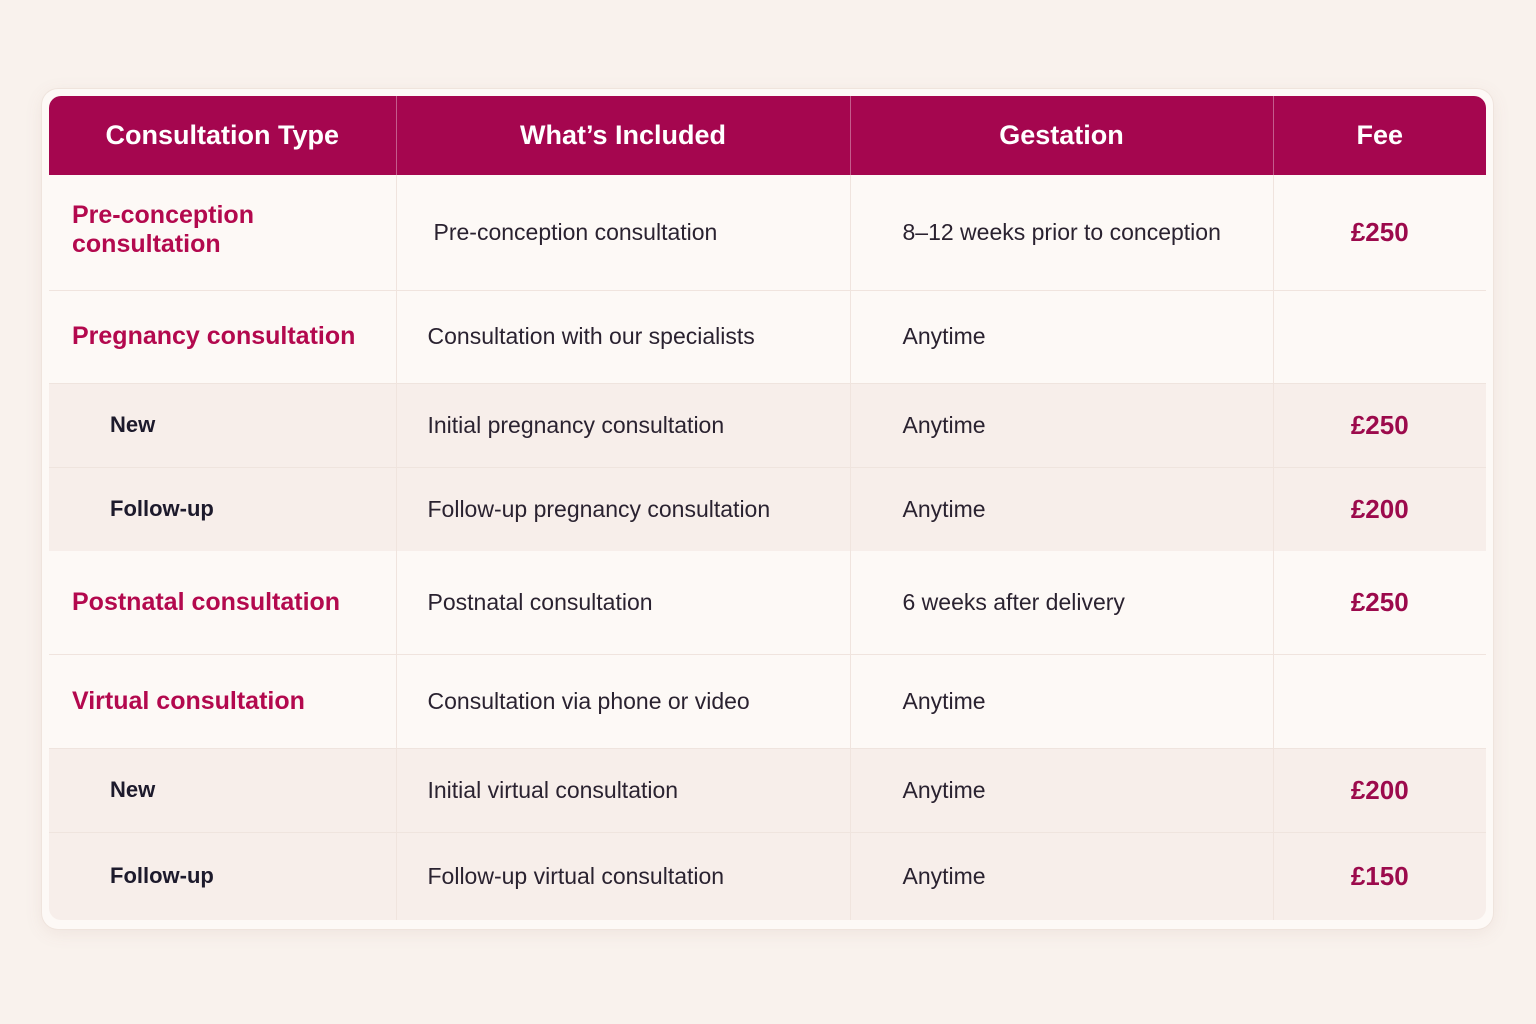 This screenshot has height=1024, width=1536. What do you see at coordinates (222, 135) in the screenshot?
I see `column-header-consultation-type: Consultation Type` at bounding box center [222, 135].